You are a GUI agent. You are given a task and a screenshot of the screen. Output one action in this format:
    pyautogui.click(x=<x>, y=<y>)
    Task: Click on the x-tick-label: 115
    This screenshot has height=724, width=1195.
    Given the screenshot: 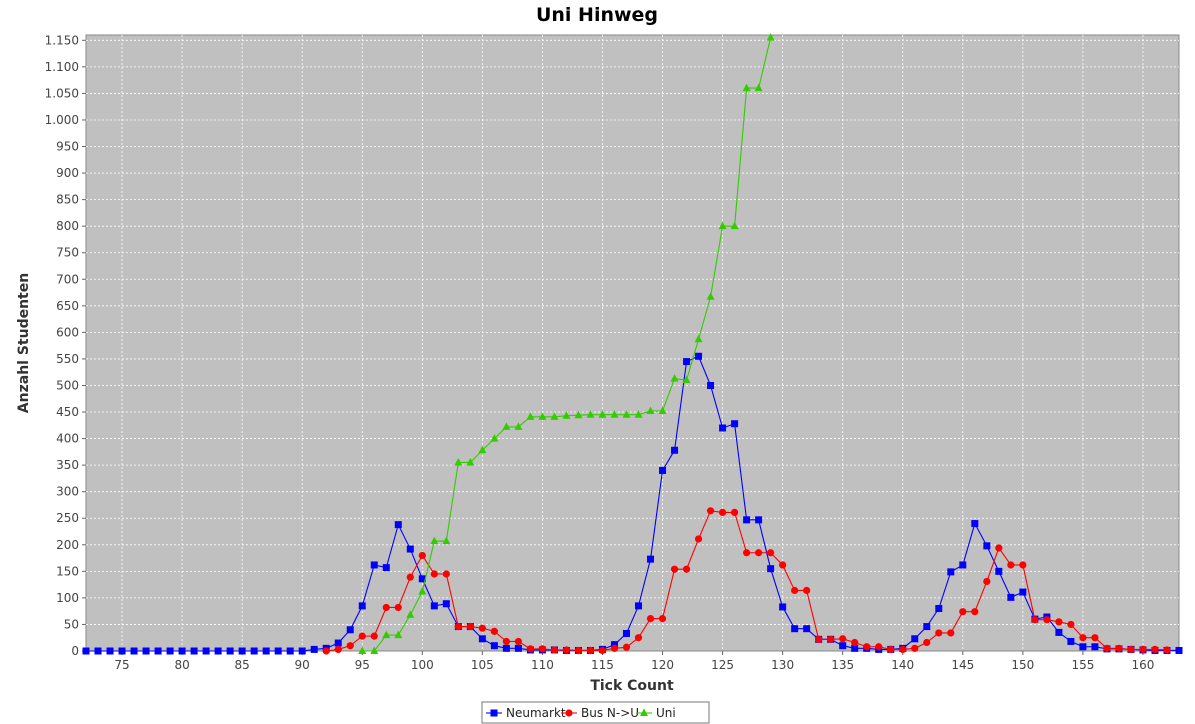 What is the action you would take?
    pyautogui.click(x=602, y=665)
    